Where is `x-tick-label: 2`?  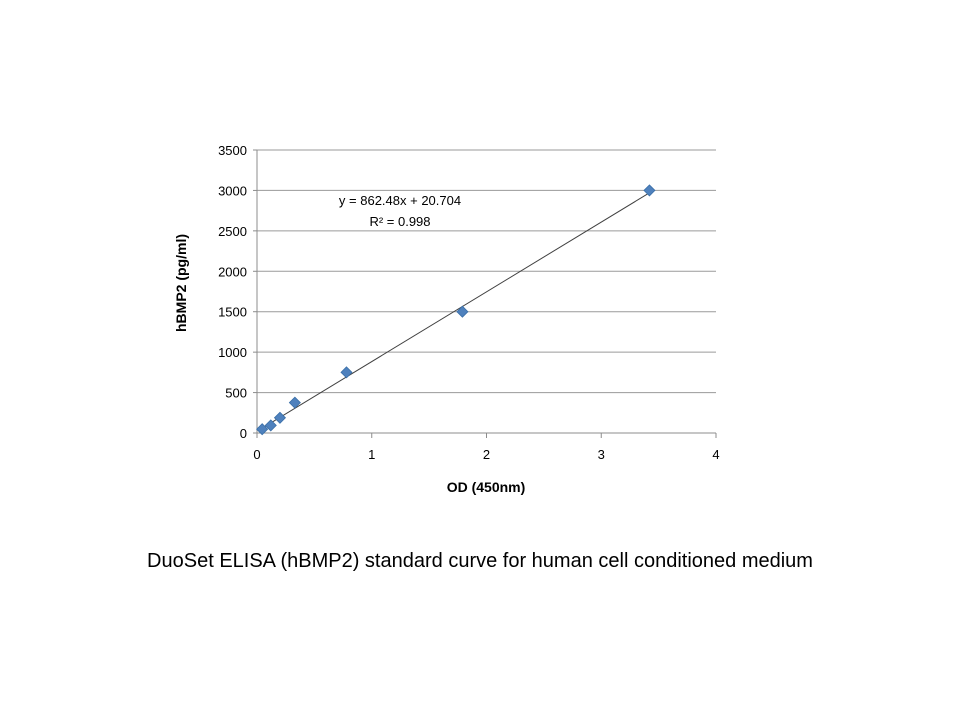 x-tick-label: 2 is located at coordinates (486, 454).